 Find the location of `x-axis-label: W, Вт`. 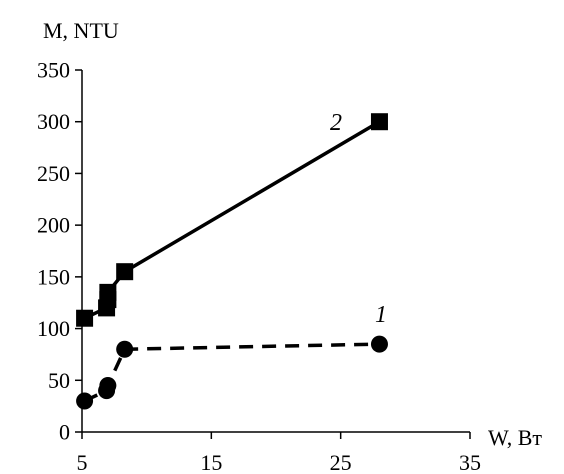

x-axis-label: W, Вт is located at coordinates (515, 437).